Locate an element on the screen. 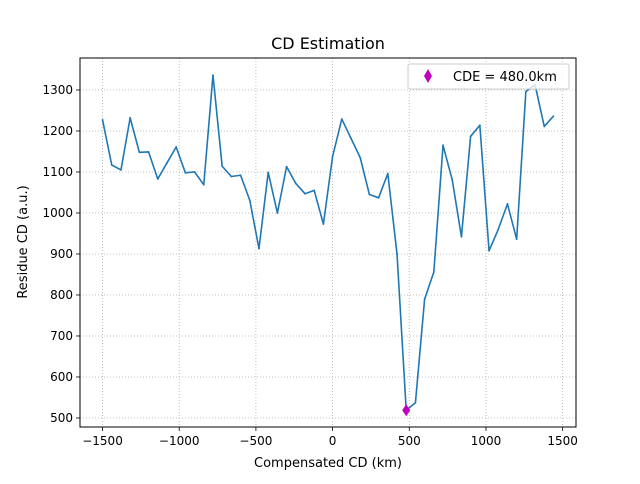  y-tick-label: 700 is located at coordinates (61, 336).